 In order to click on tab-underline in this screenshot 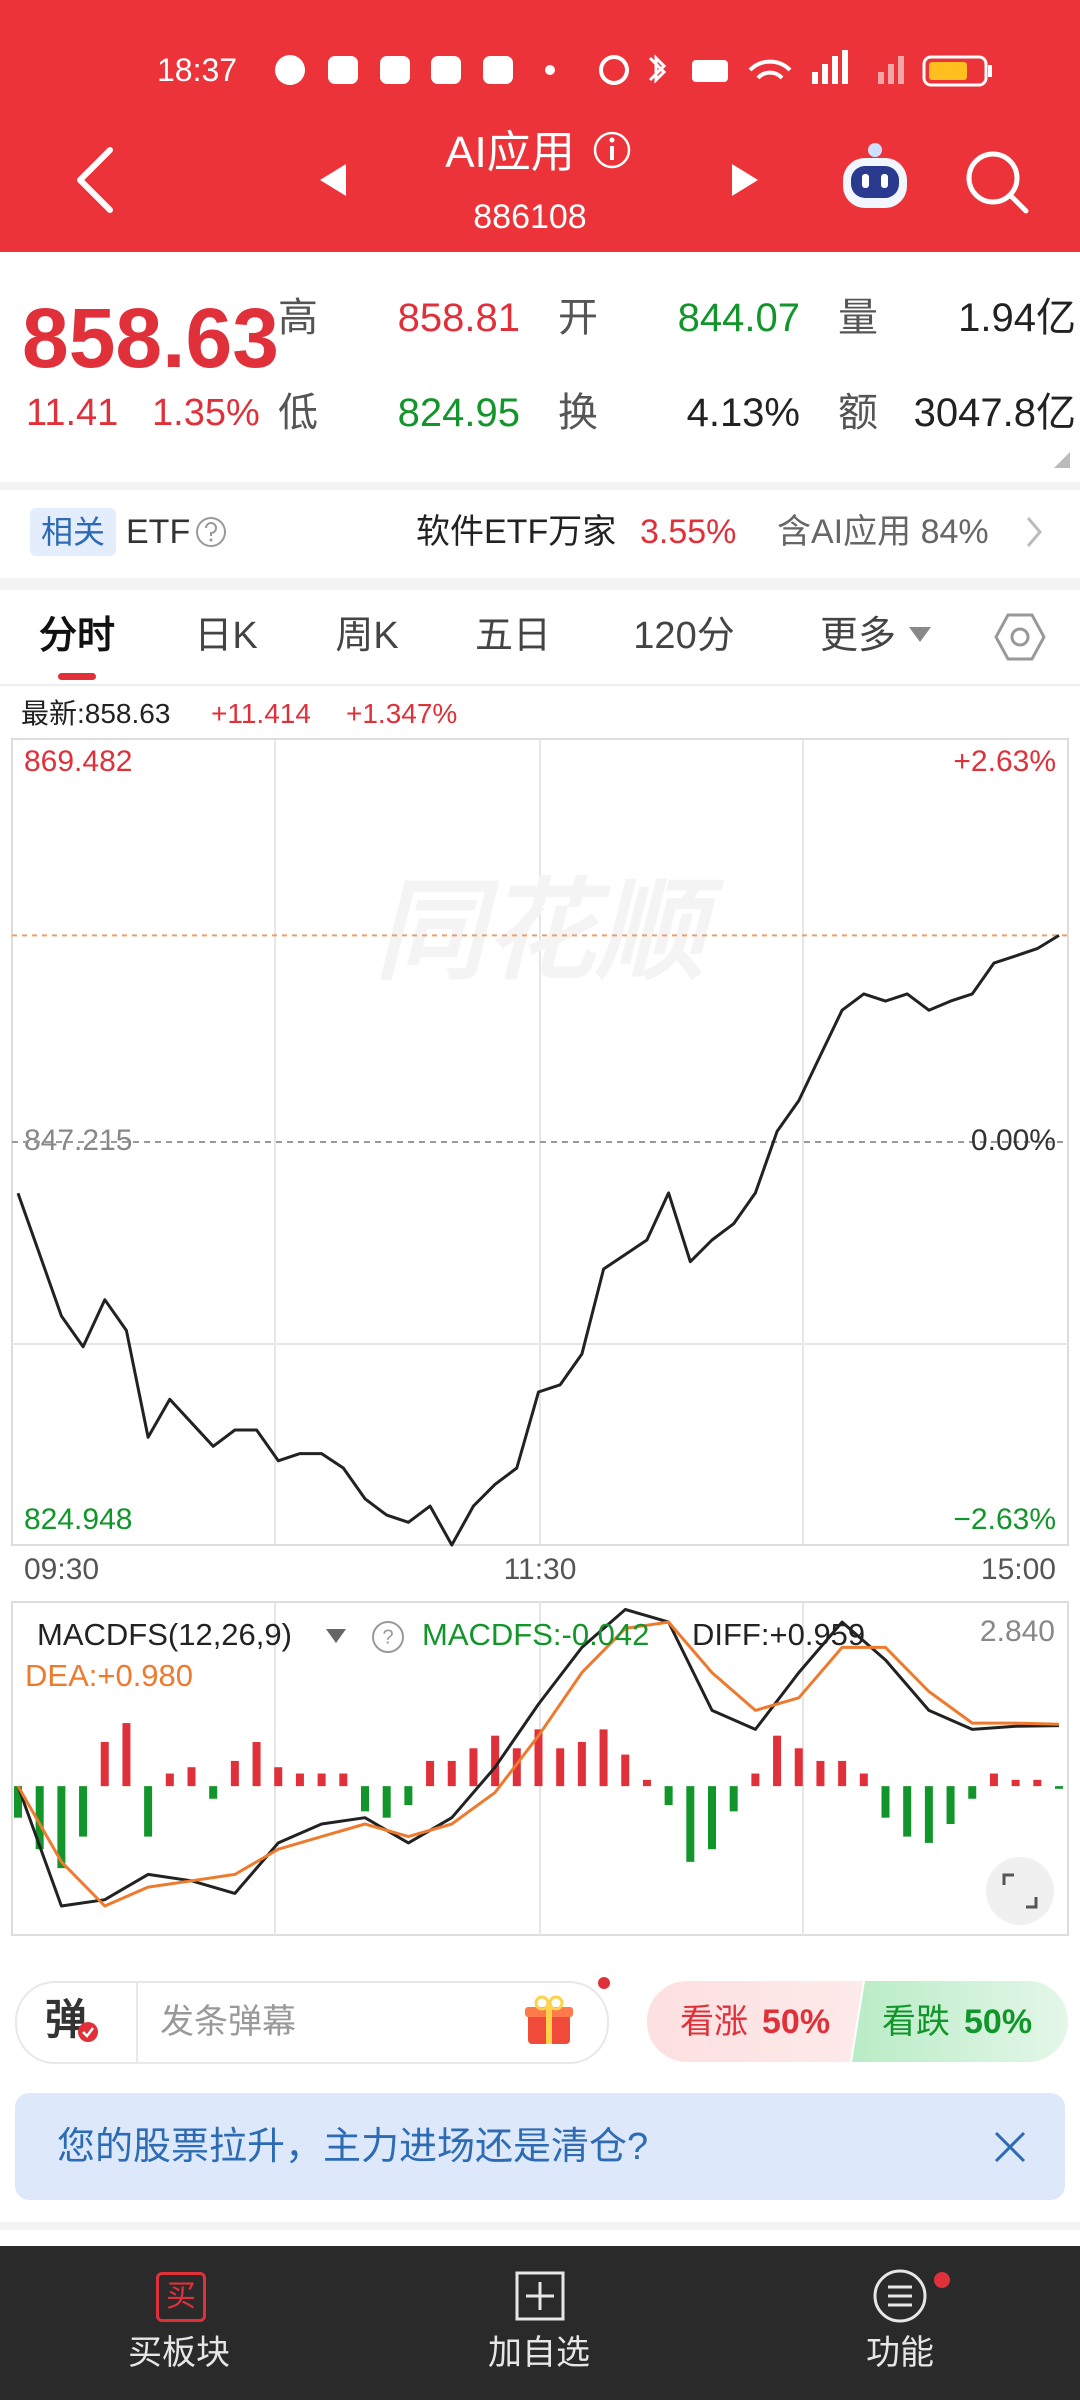, I will do `click(77, 676)`.